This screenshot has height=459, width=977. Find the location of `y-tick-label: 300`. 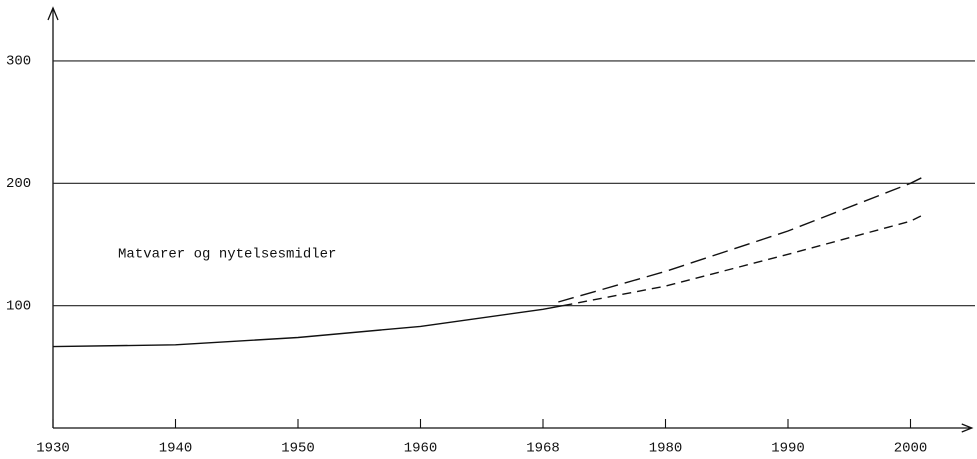

y-tick-label: 300 is located at coordinates (18, 62).